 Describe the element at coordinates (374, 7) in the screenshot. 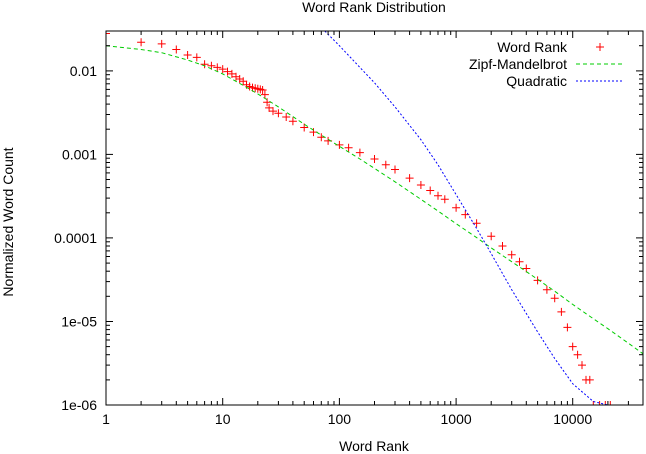

I see `chart-title: Word Rank Distribution` at that location.